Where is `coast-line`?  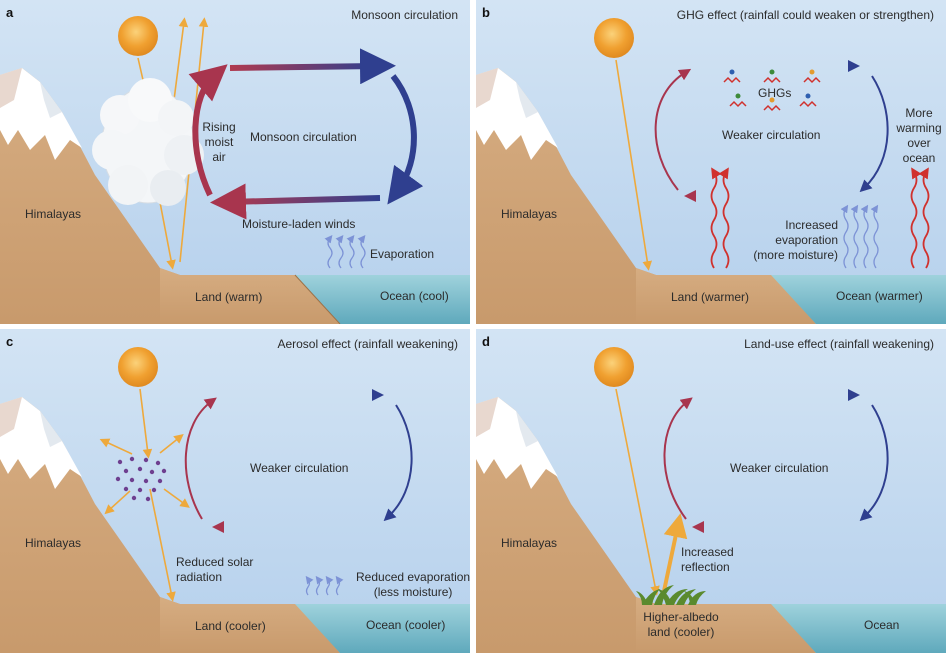
coast-line is located at coordinates (317, 299).